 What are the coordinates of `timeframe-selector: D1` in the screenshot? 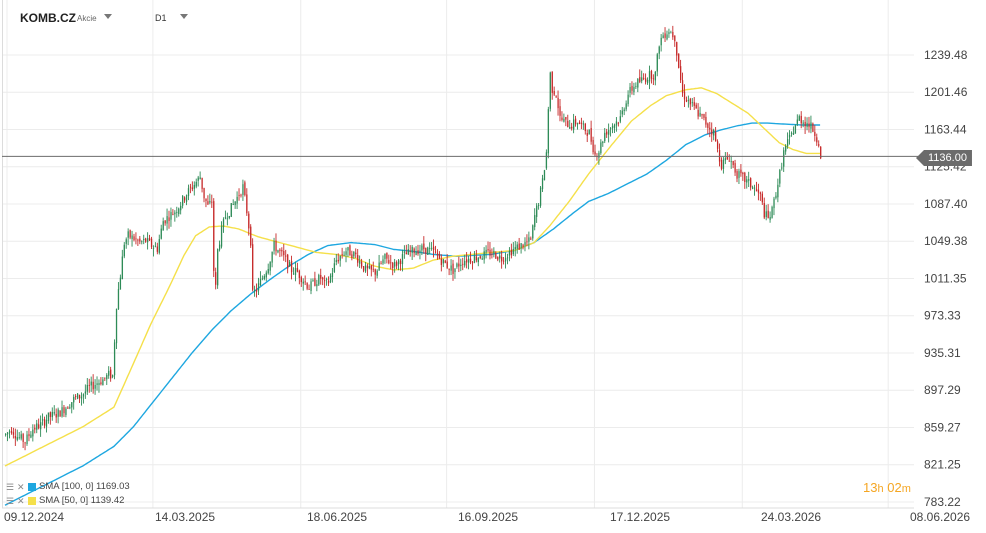 It's located at (161, 18).